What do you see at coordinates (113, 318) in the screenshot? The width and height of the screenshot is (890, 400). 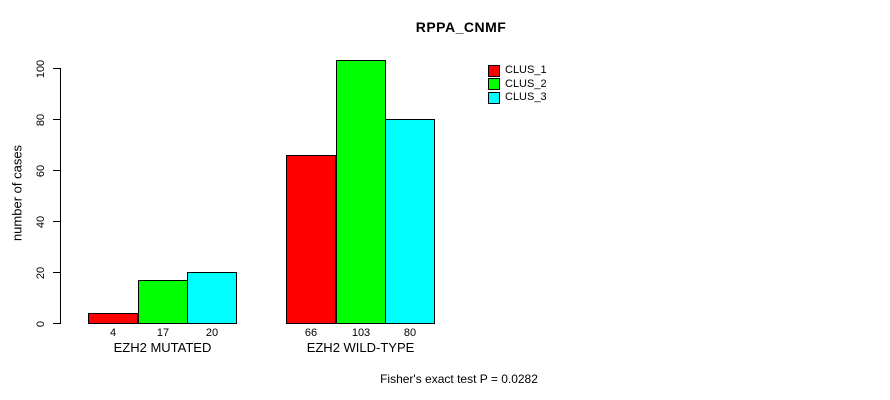 I see `bar-clus-1-ezh2-mutated` at bounding box center [113, 318].